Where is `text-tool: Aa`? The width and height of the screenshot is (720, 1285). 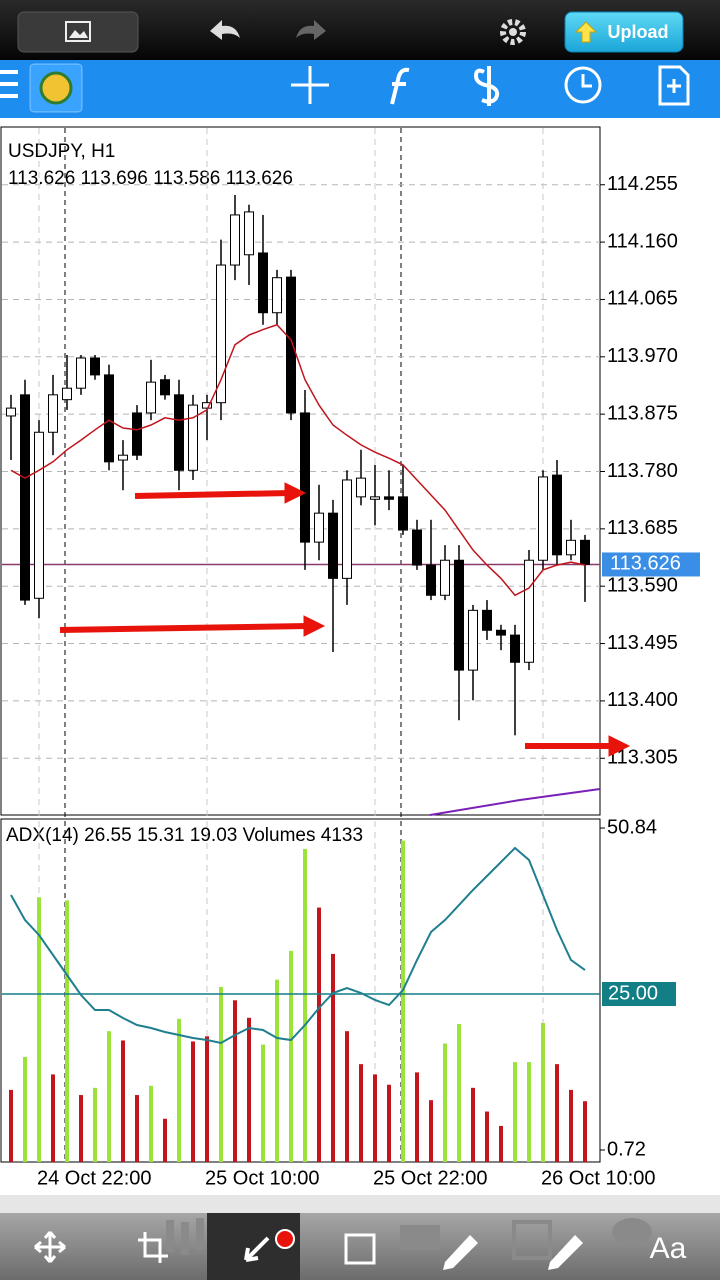
text-tool: Aa is located at coordinates (668, 1248).